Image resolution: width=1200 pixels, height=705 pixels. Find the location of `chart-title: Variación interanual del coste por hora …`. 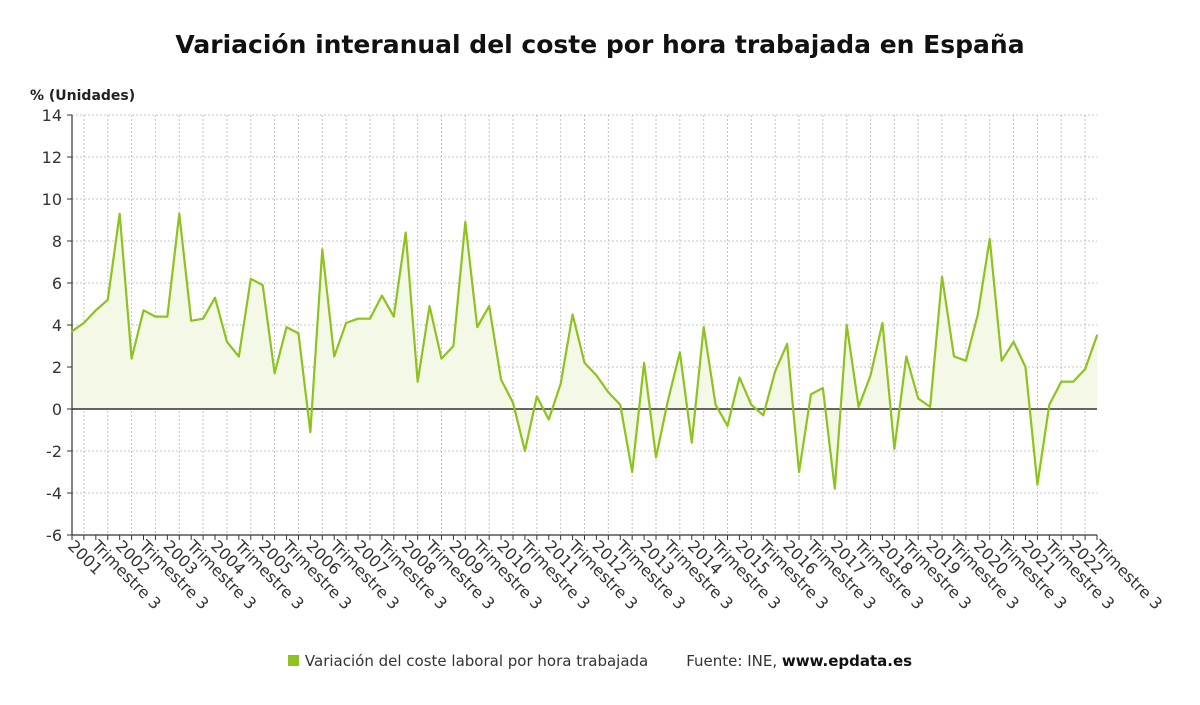

chart-title: Variación interanual del coste por hora … is located at coordinates (600, 44).